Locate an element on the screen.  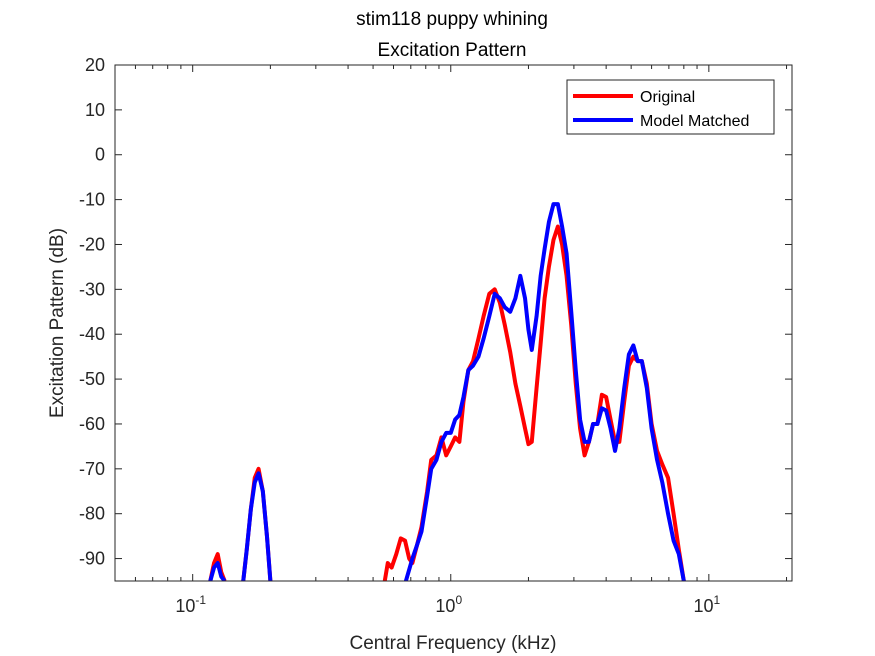
chart-subtitle: Excitation Pattern is located at coordinates (452, 50).